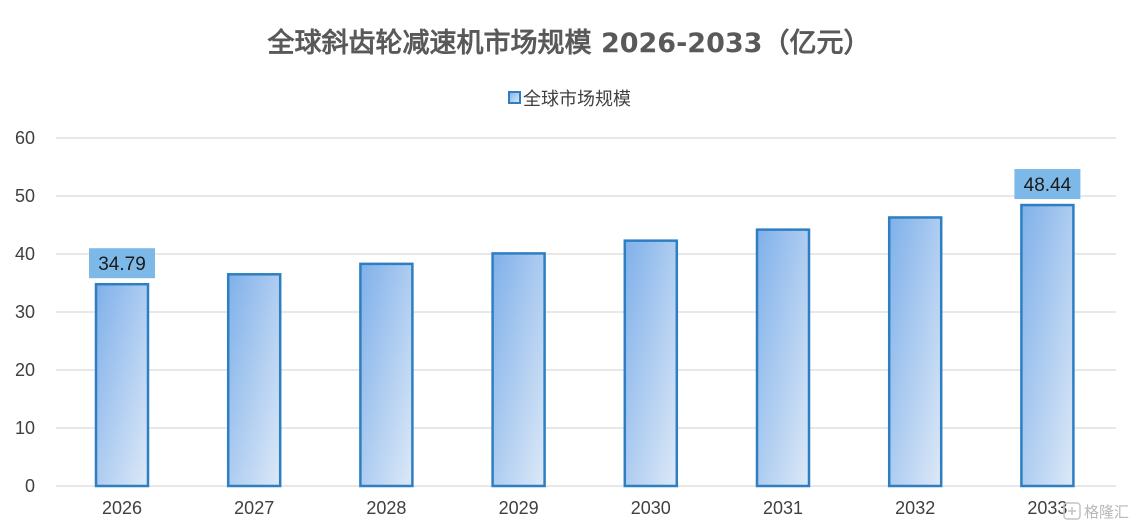 The width and height of the screenshot is (1139, 532). I want to click on watermark: 格隆汇, so click(1096, 511).